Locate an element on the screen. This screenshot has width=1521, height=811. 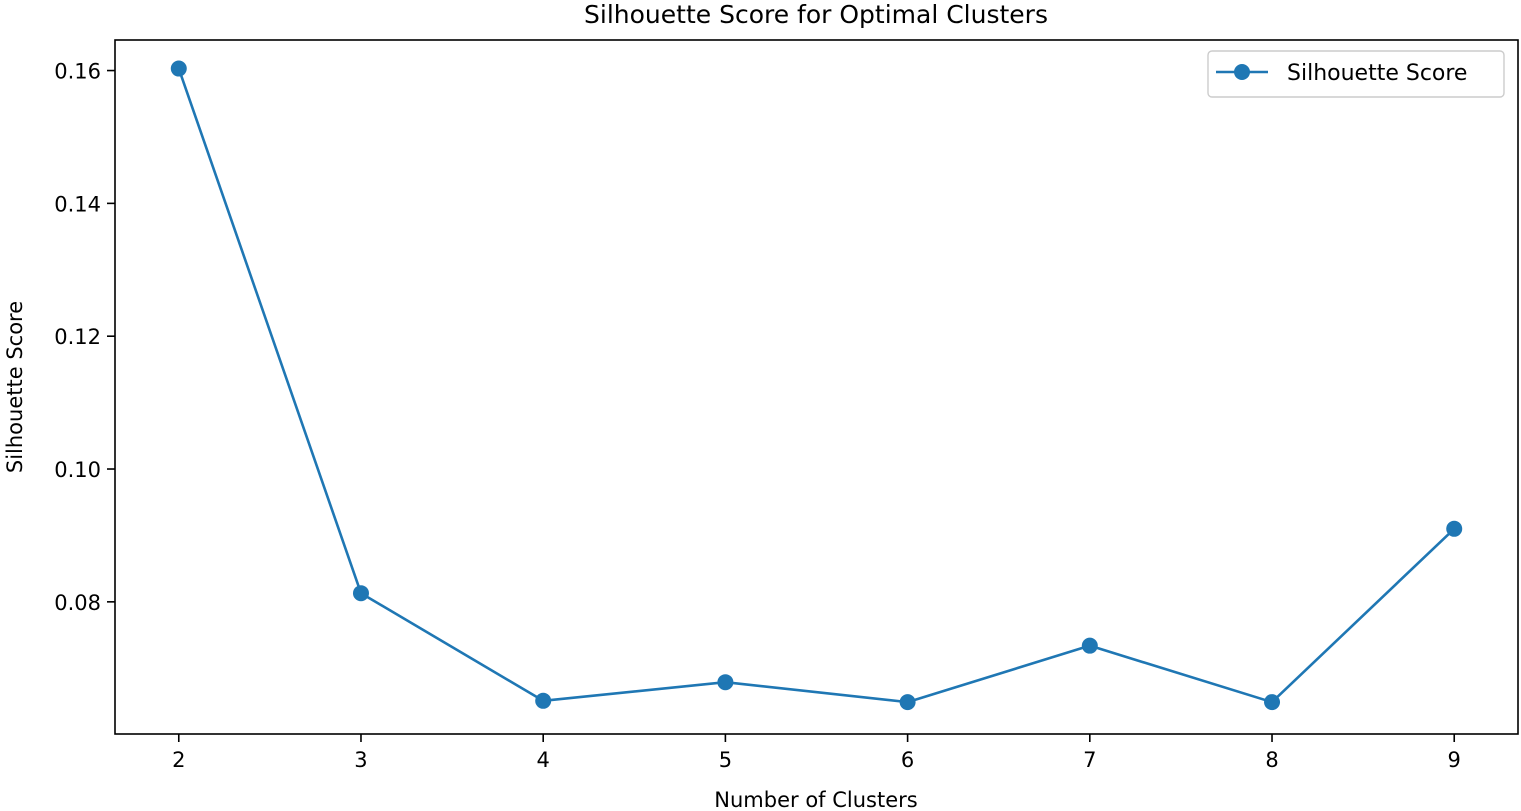
x-axis-label: Number of Clusters is located at coordinates (815, 799).